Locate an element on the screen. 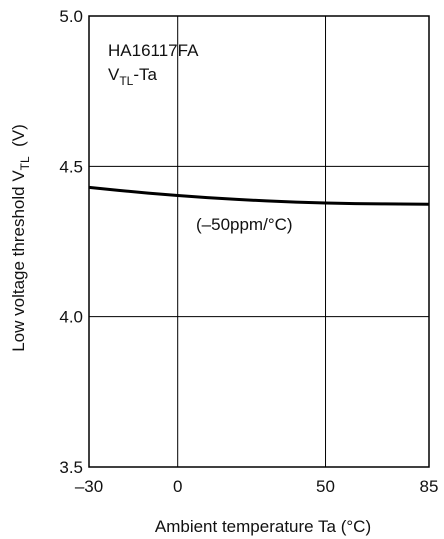  y-tick-label: 4.0 is located at coordinates (71, 317).